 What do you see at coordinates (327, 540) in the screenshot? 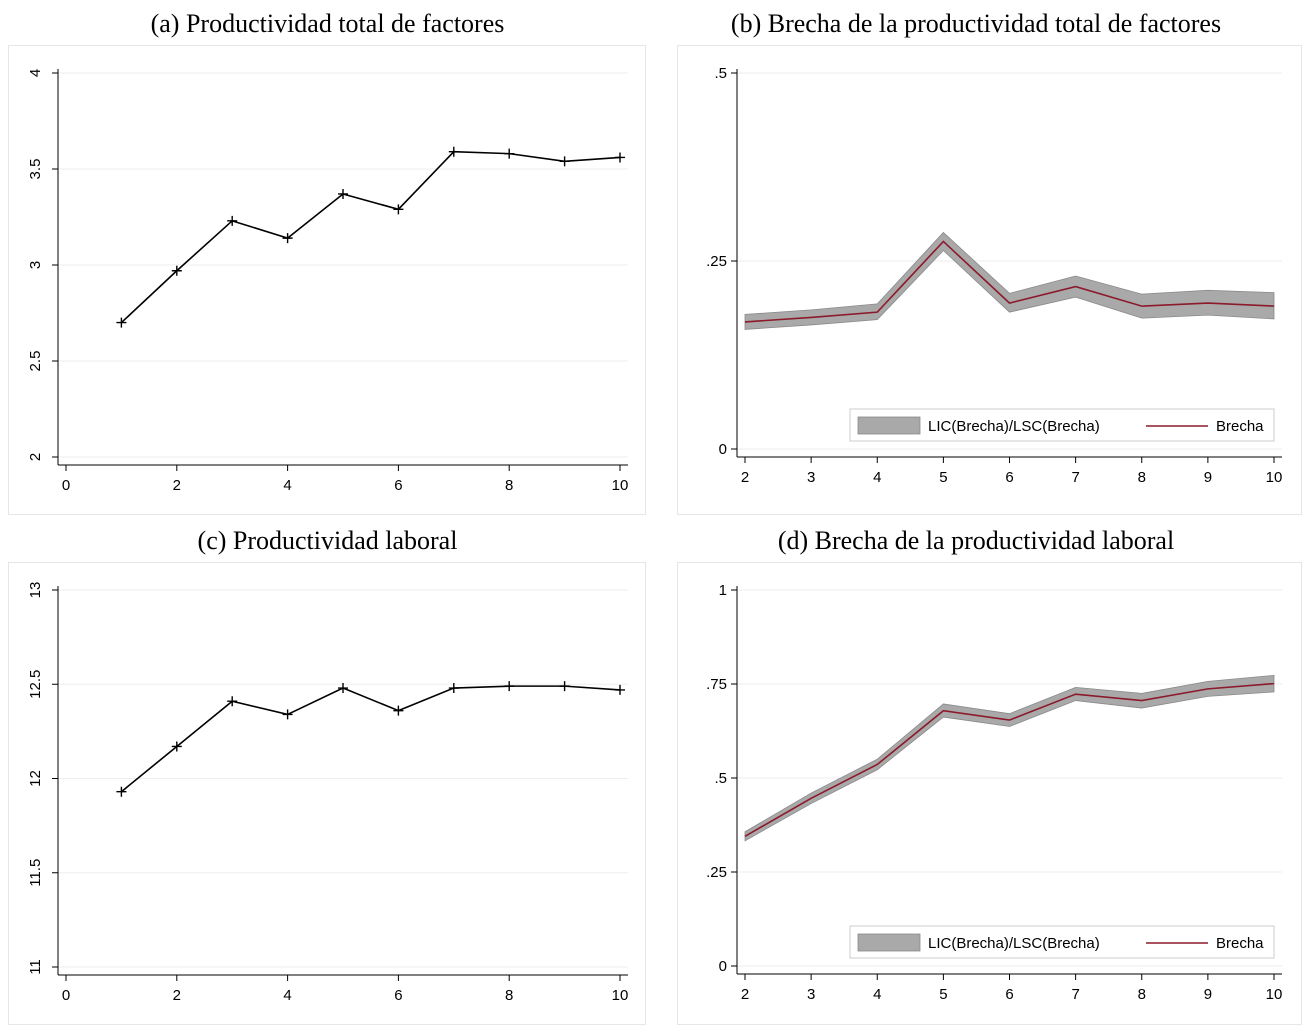
I see `chart-c-title: (c) Productividad laboral` at bounding box center [327, 540].